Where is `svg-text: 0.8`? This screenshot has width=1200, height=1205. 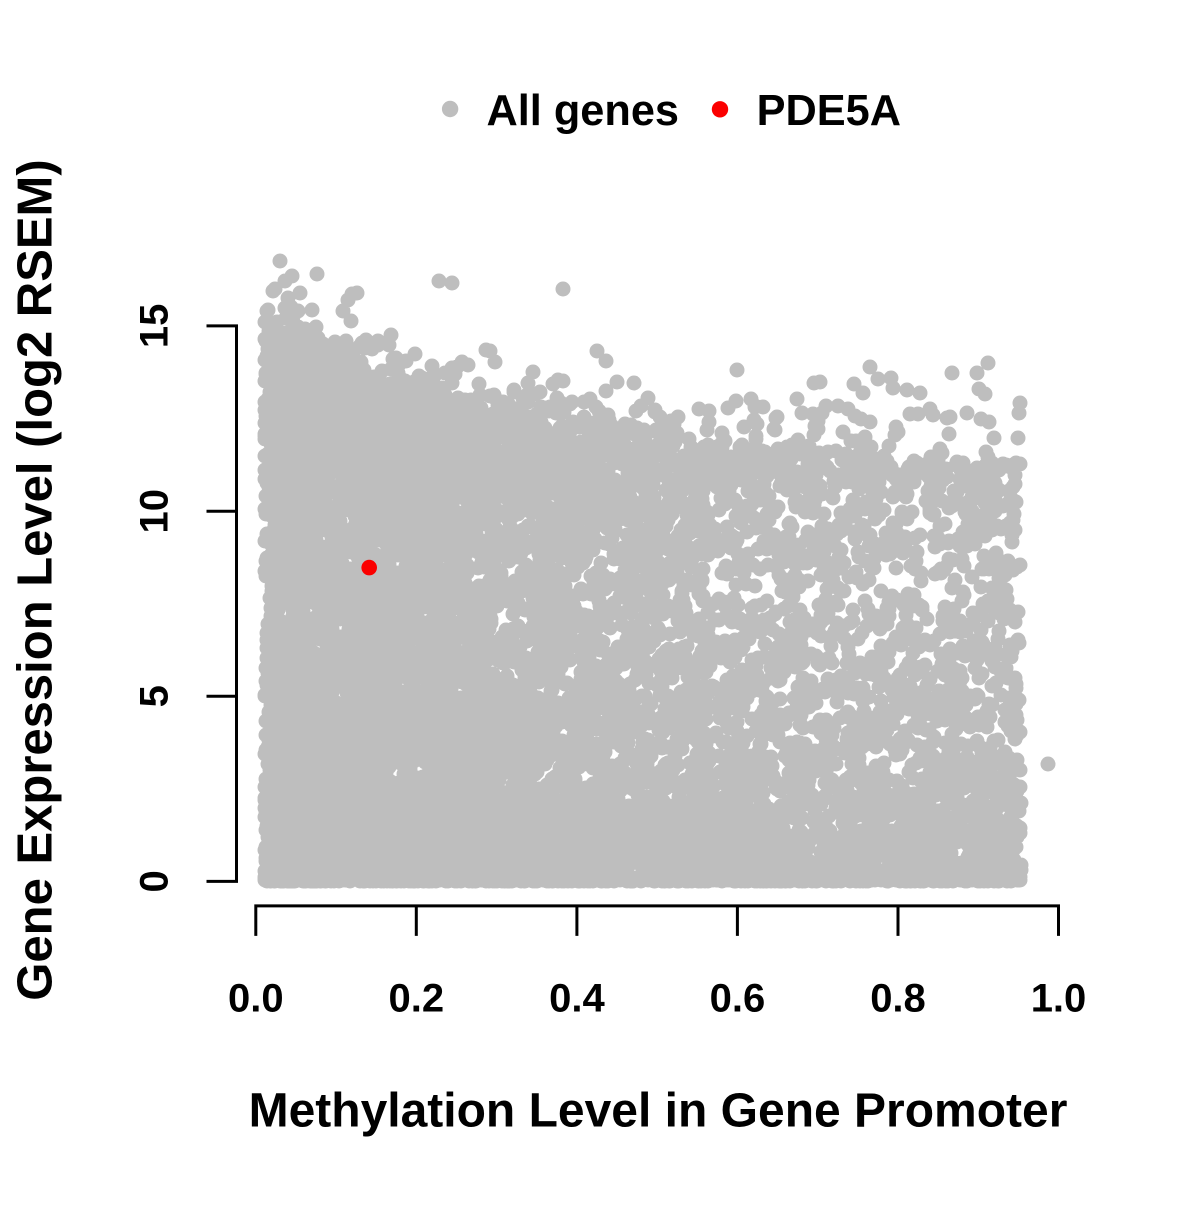 svg-text: 0.8 is located at coordinates (898, 999).